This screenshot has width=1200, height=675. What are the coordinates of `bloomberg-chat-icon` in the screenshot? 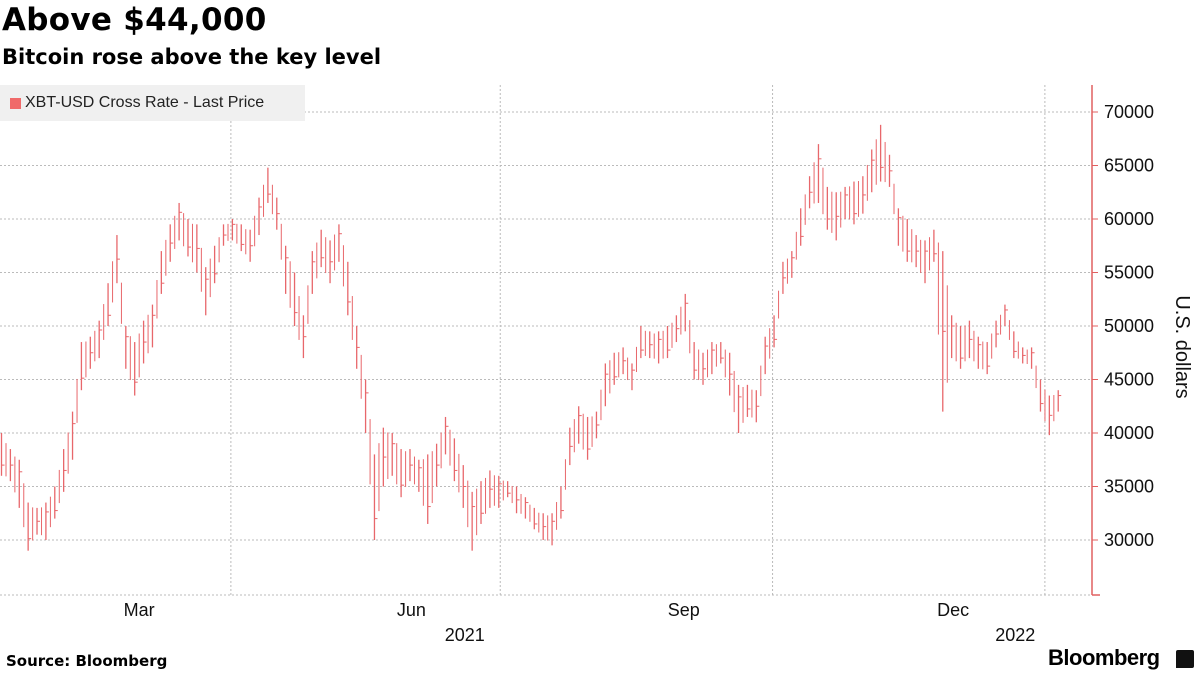 It's located at (1185, 659).